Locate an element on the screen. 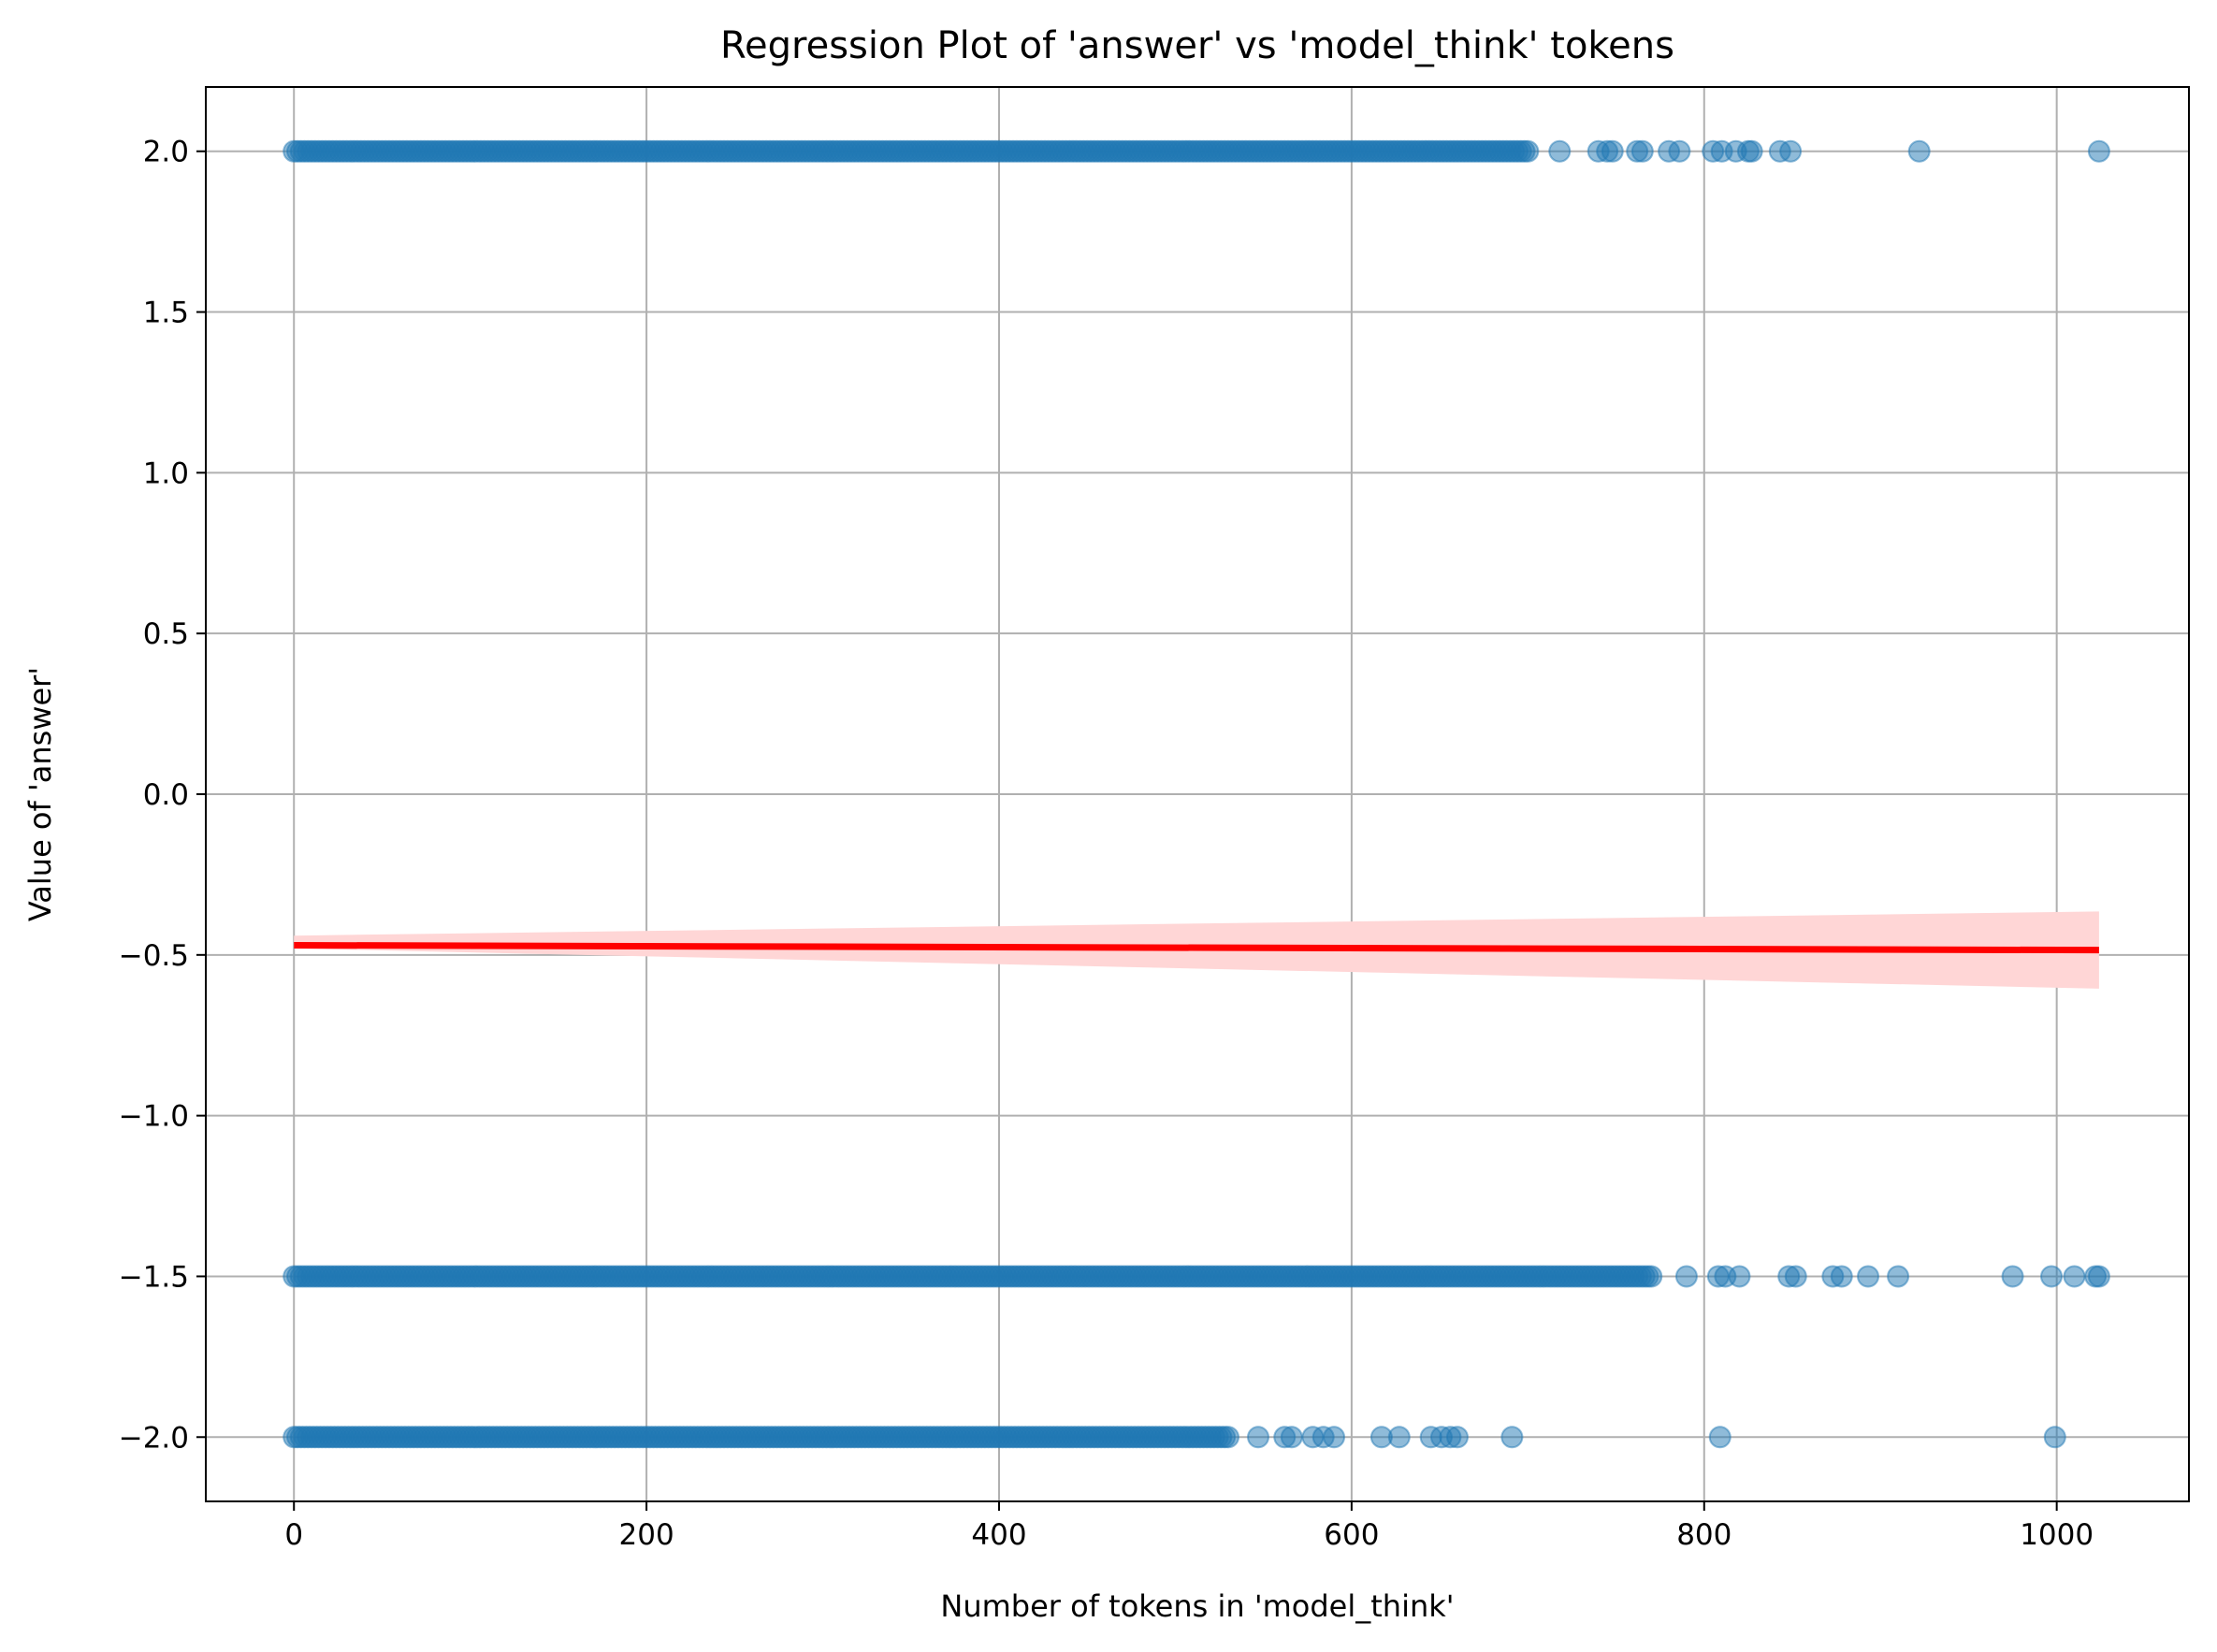 The width and height of the screenshot is (2217, 1652). x-tick-label: 600 is located at coordinates (1351, 1535).